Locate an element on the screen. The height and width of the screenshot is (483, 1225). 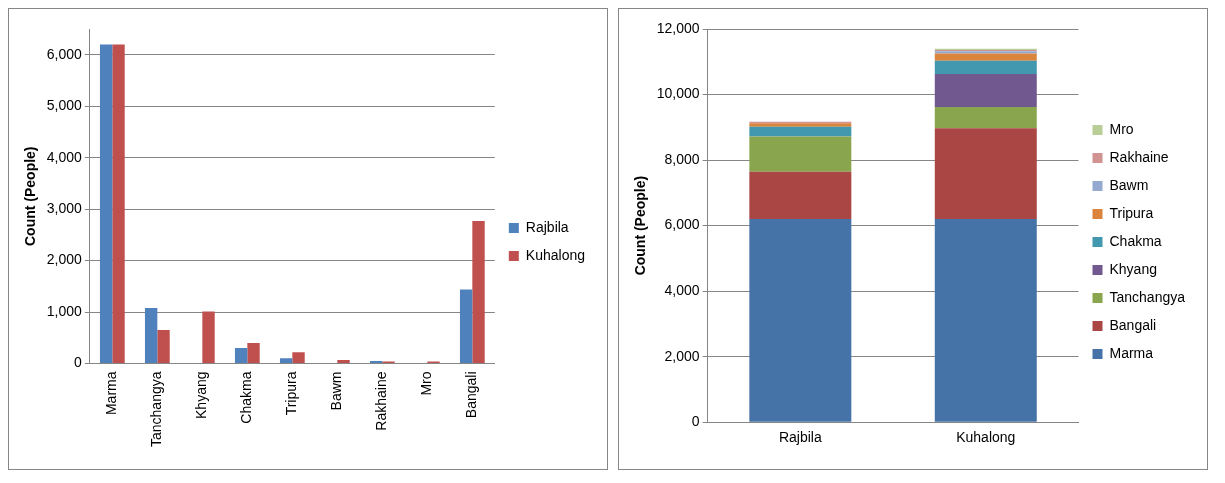
legend-label: Kuhalong is located at coordinates (555, 254).